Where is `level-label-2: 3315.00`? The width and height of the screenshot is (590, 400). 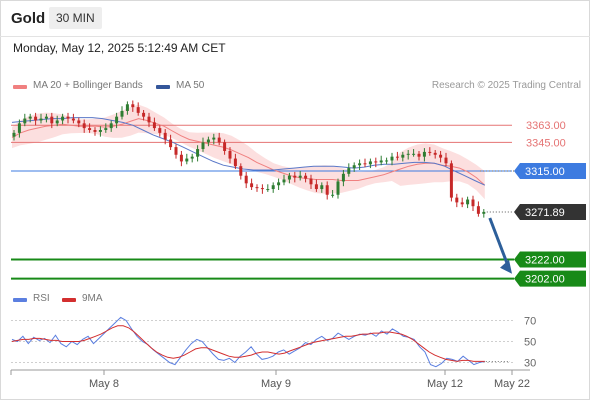
level-label-2: 3315.00 is located at coordinates (545, 172).